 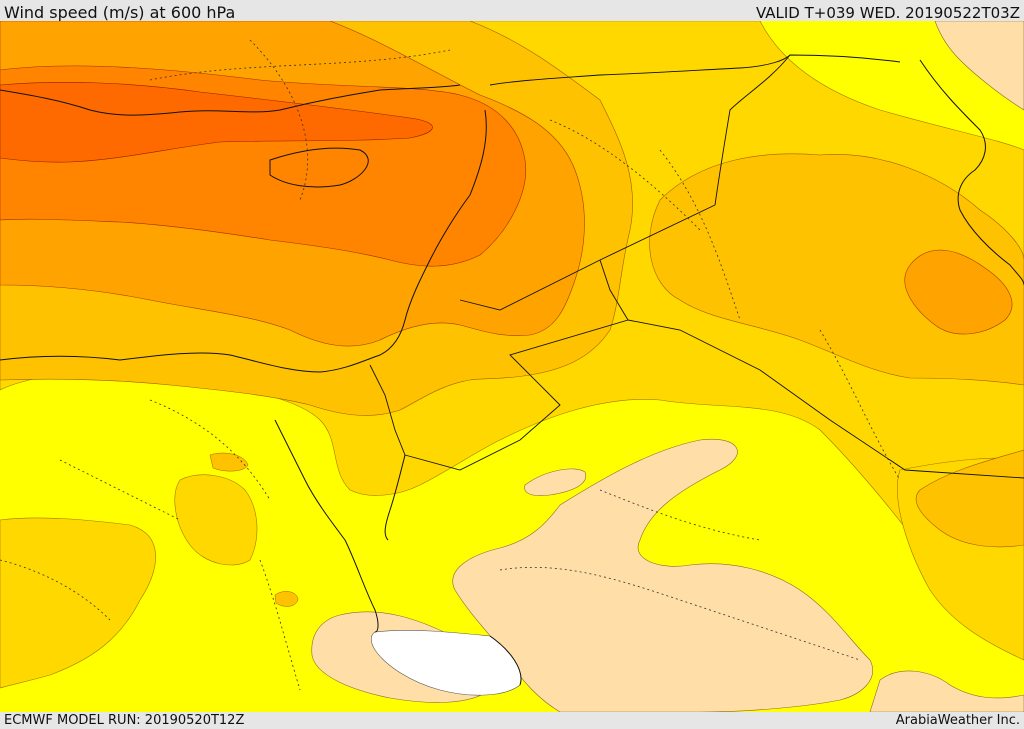 I want to click on band-peach-sinai-spot, so click(x=555, y=482).